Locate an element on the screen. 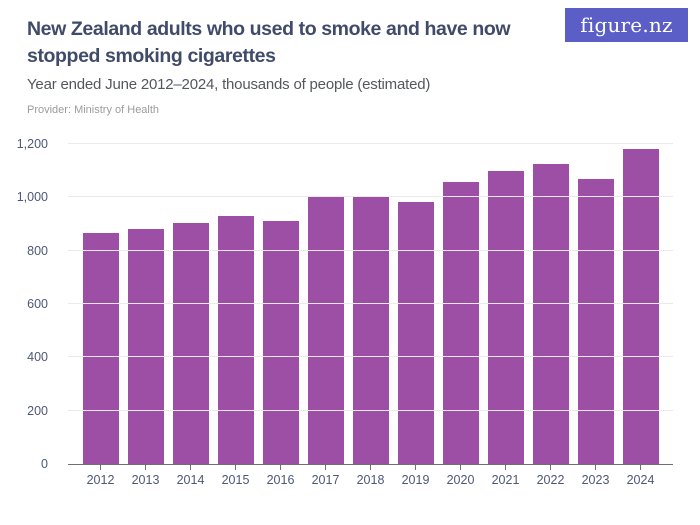  bar-2022 is located at coordinates (550, 313).